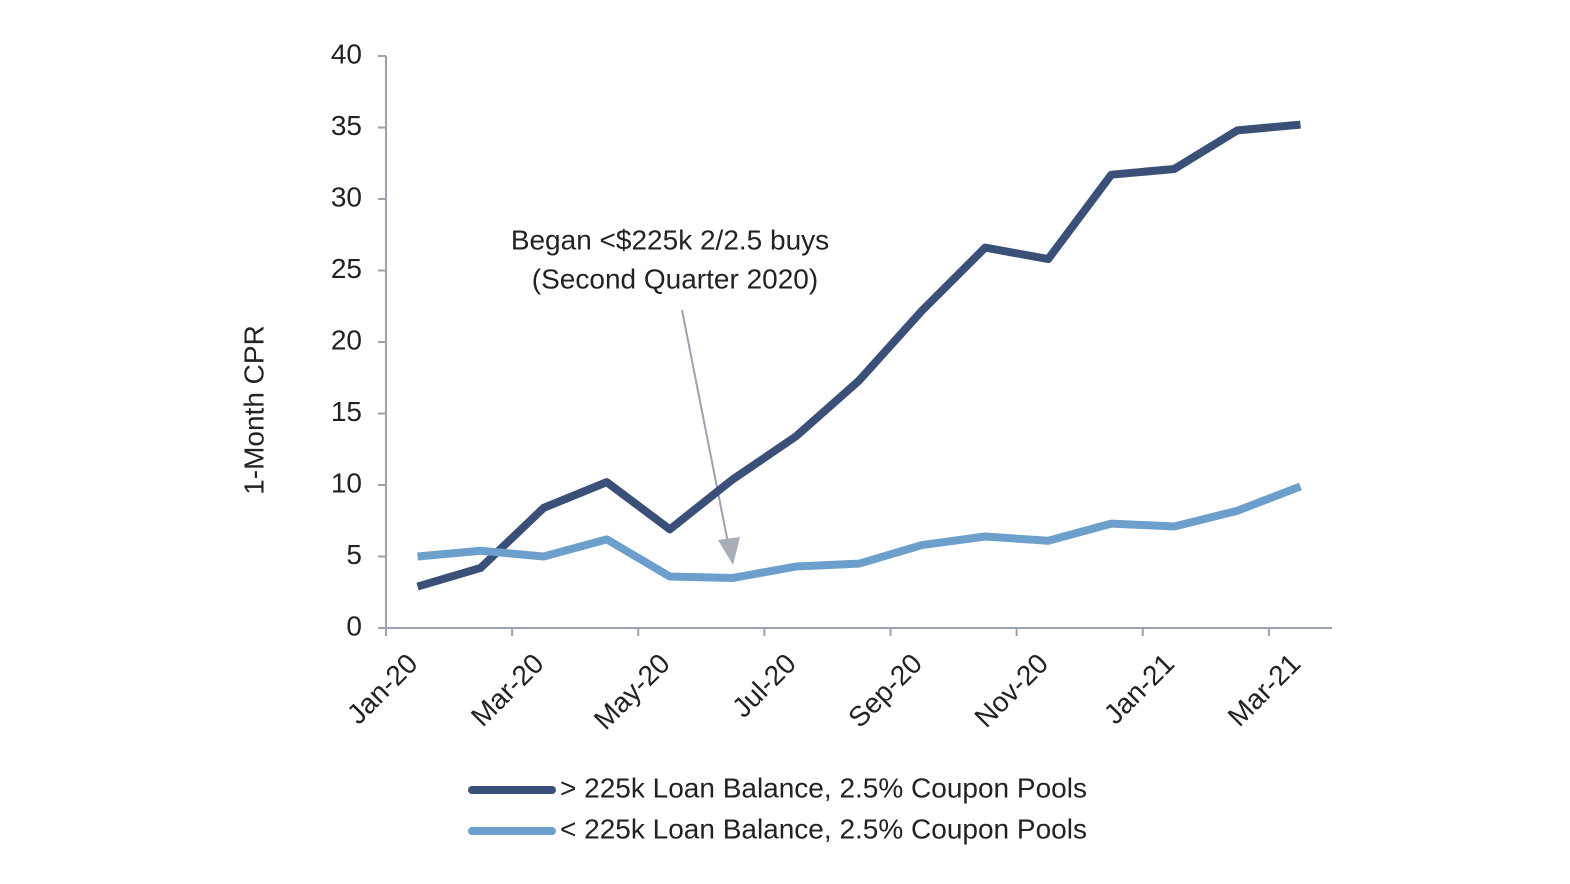  Describe the element at coordinates (346, 339) in the screenshot. I see `y-tick-label: 20` at that location.